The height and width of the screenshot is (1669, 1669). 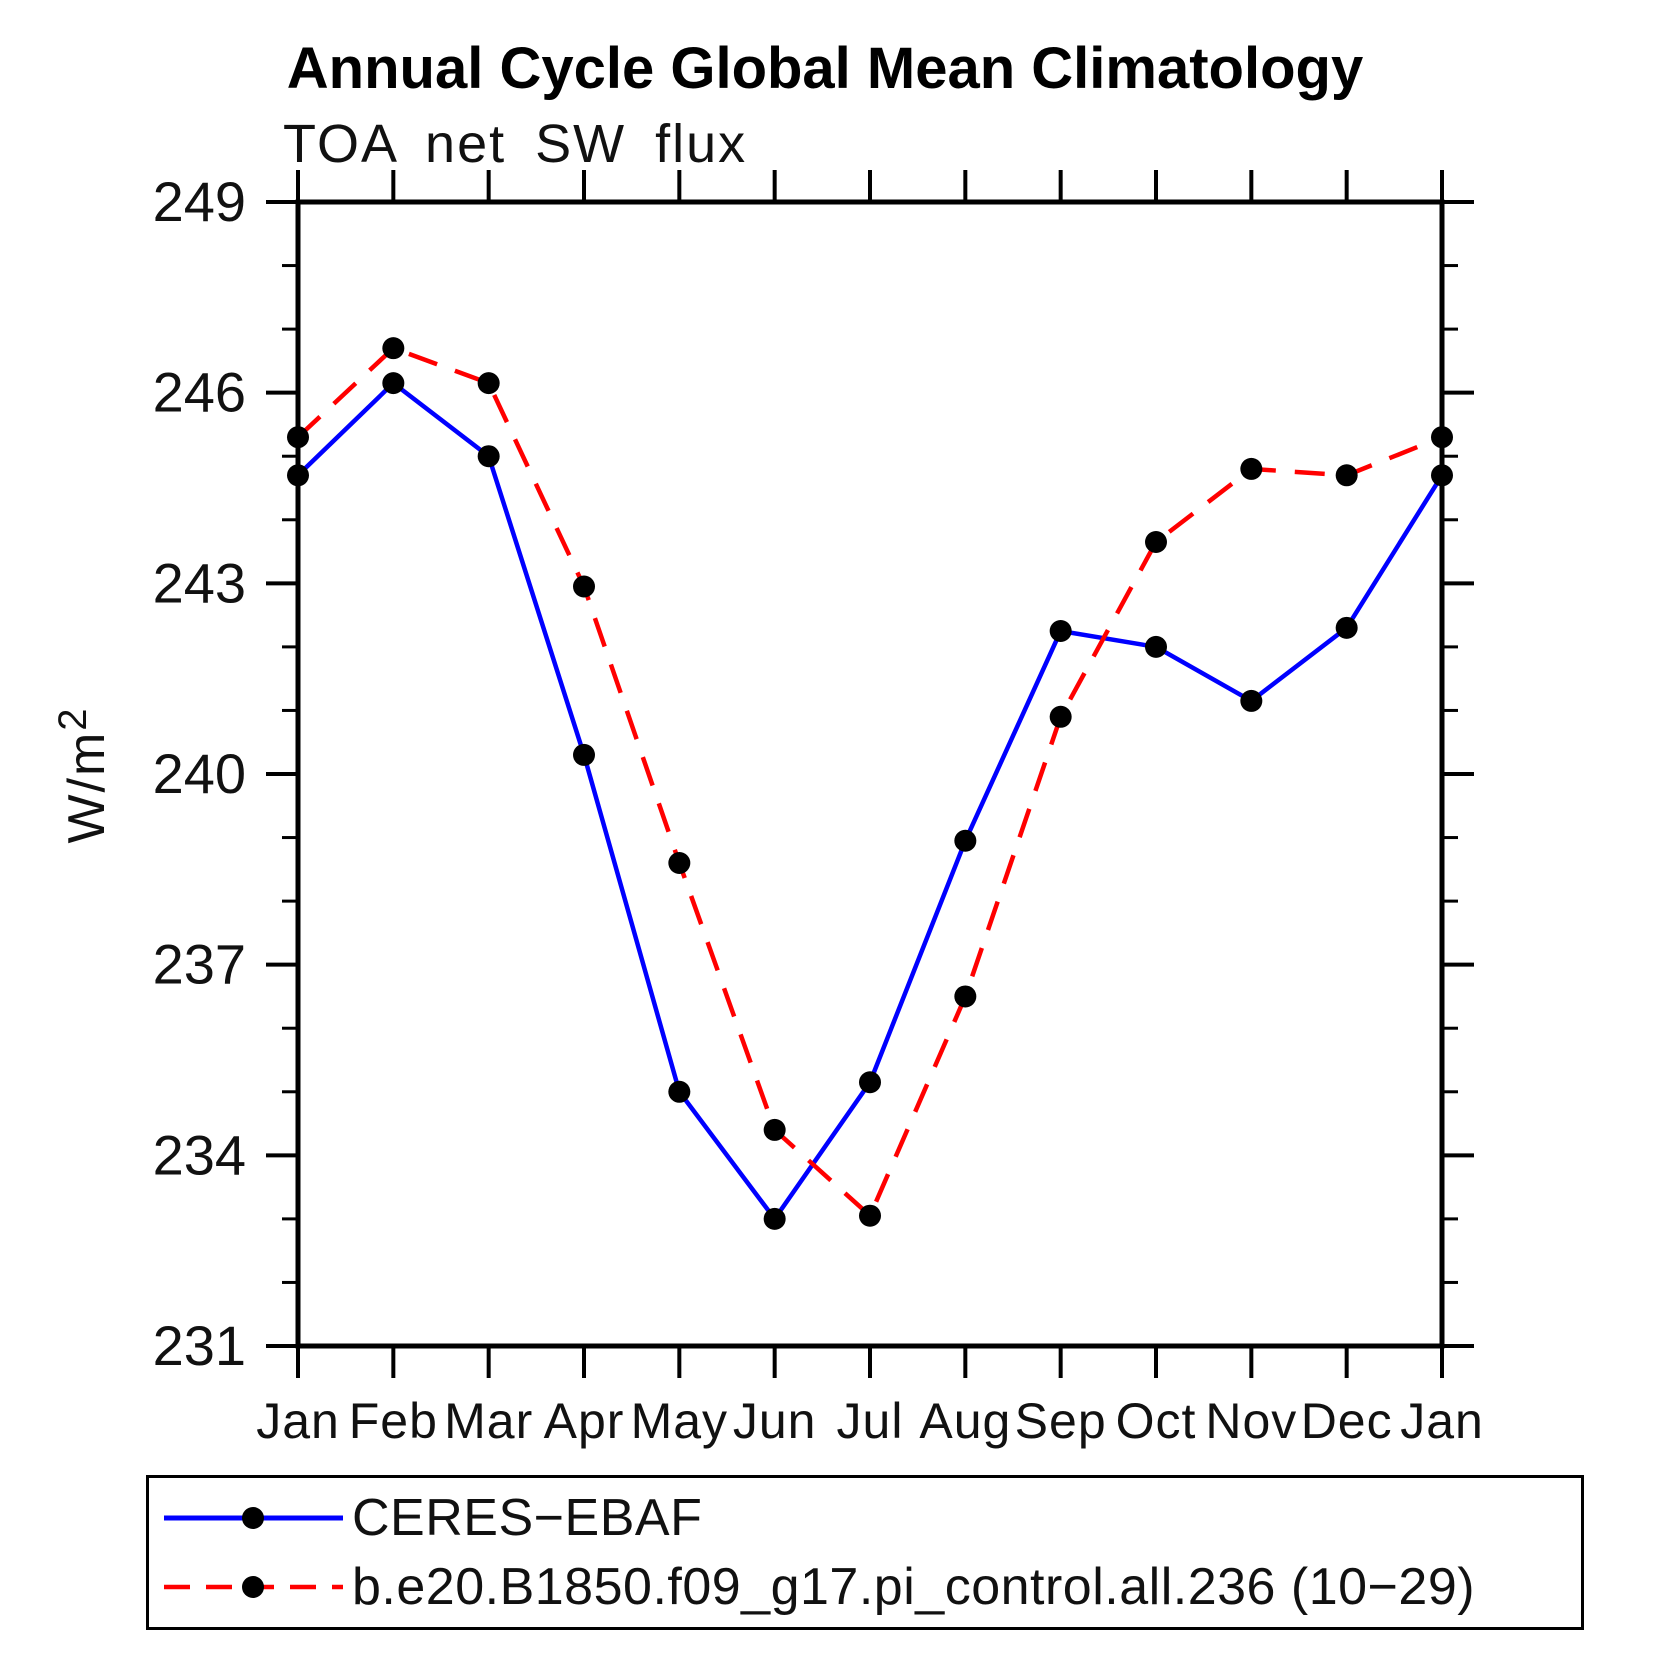 I want to click on legend-line-sample-model-icon, so click(x=253, y=1586).